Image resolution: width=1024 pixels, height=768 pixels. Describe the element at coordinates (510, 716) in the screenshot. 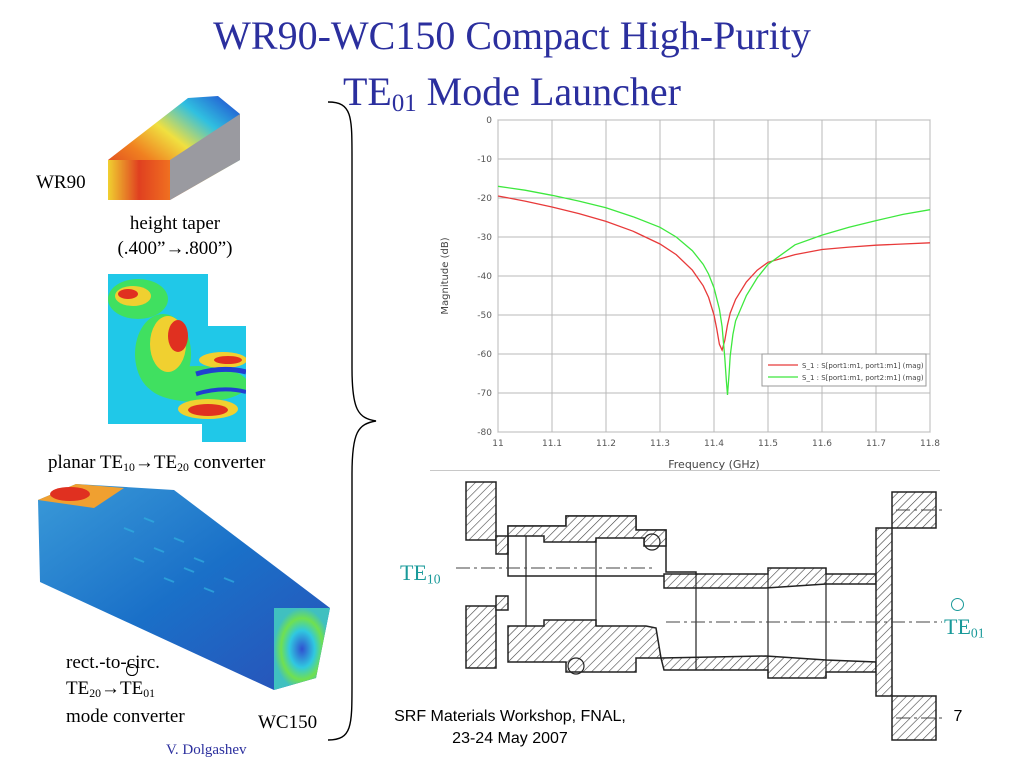

I see `footer-event-line1: SRF Materials Workshop, FNAL,` at that location.